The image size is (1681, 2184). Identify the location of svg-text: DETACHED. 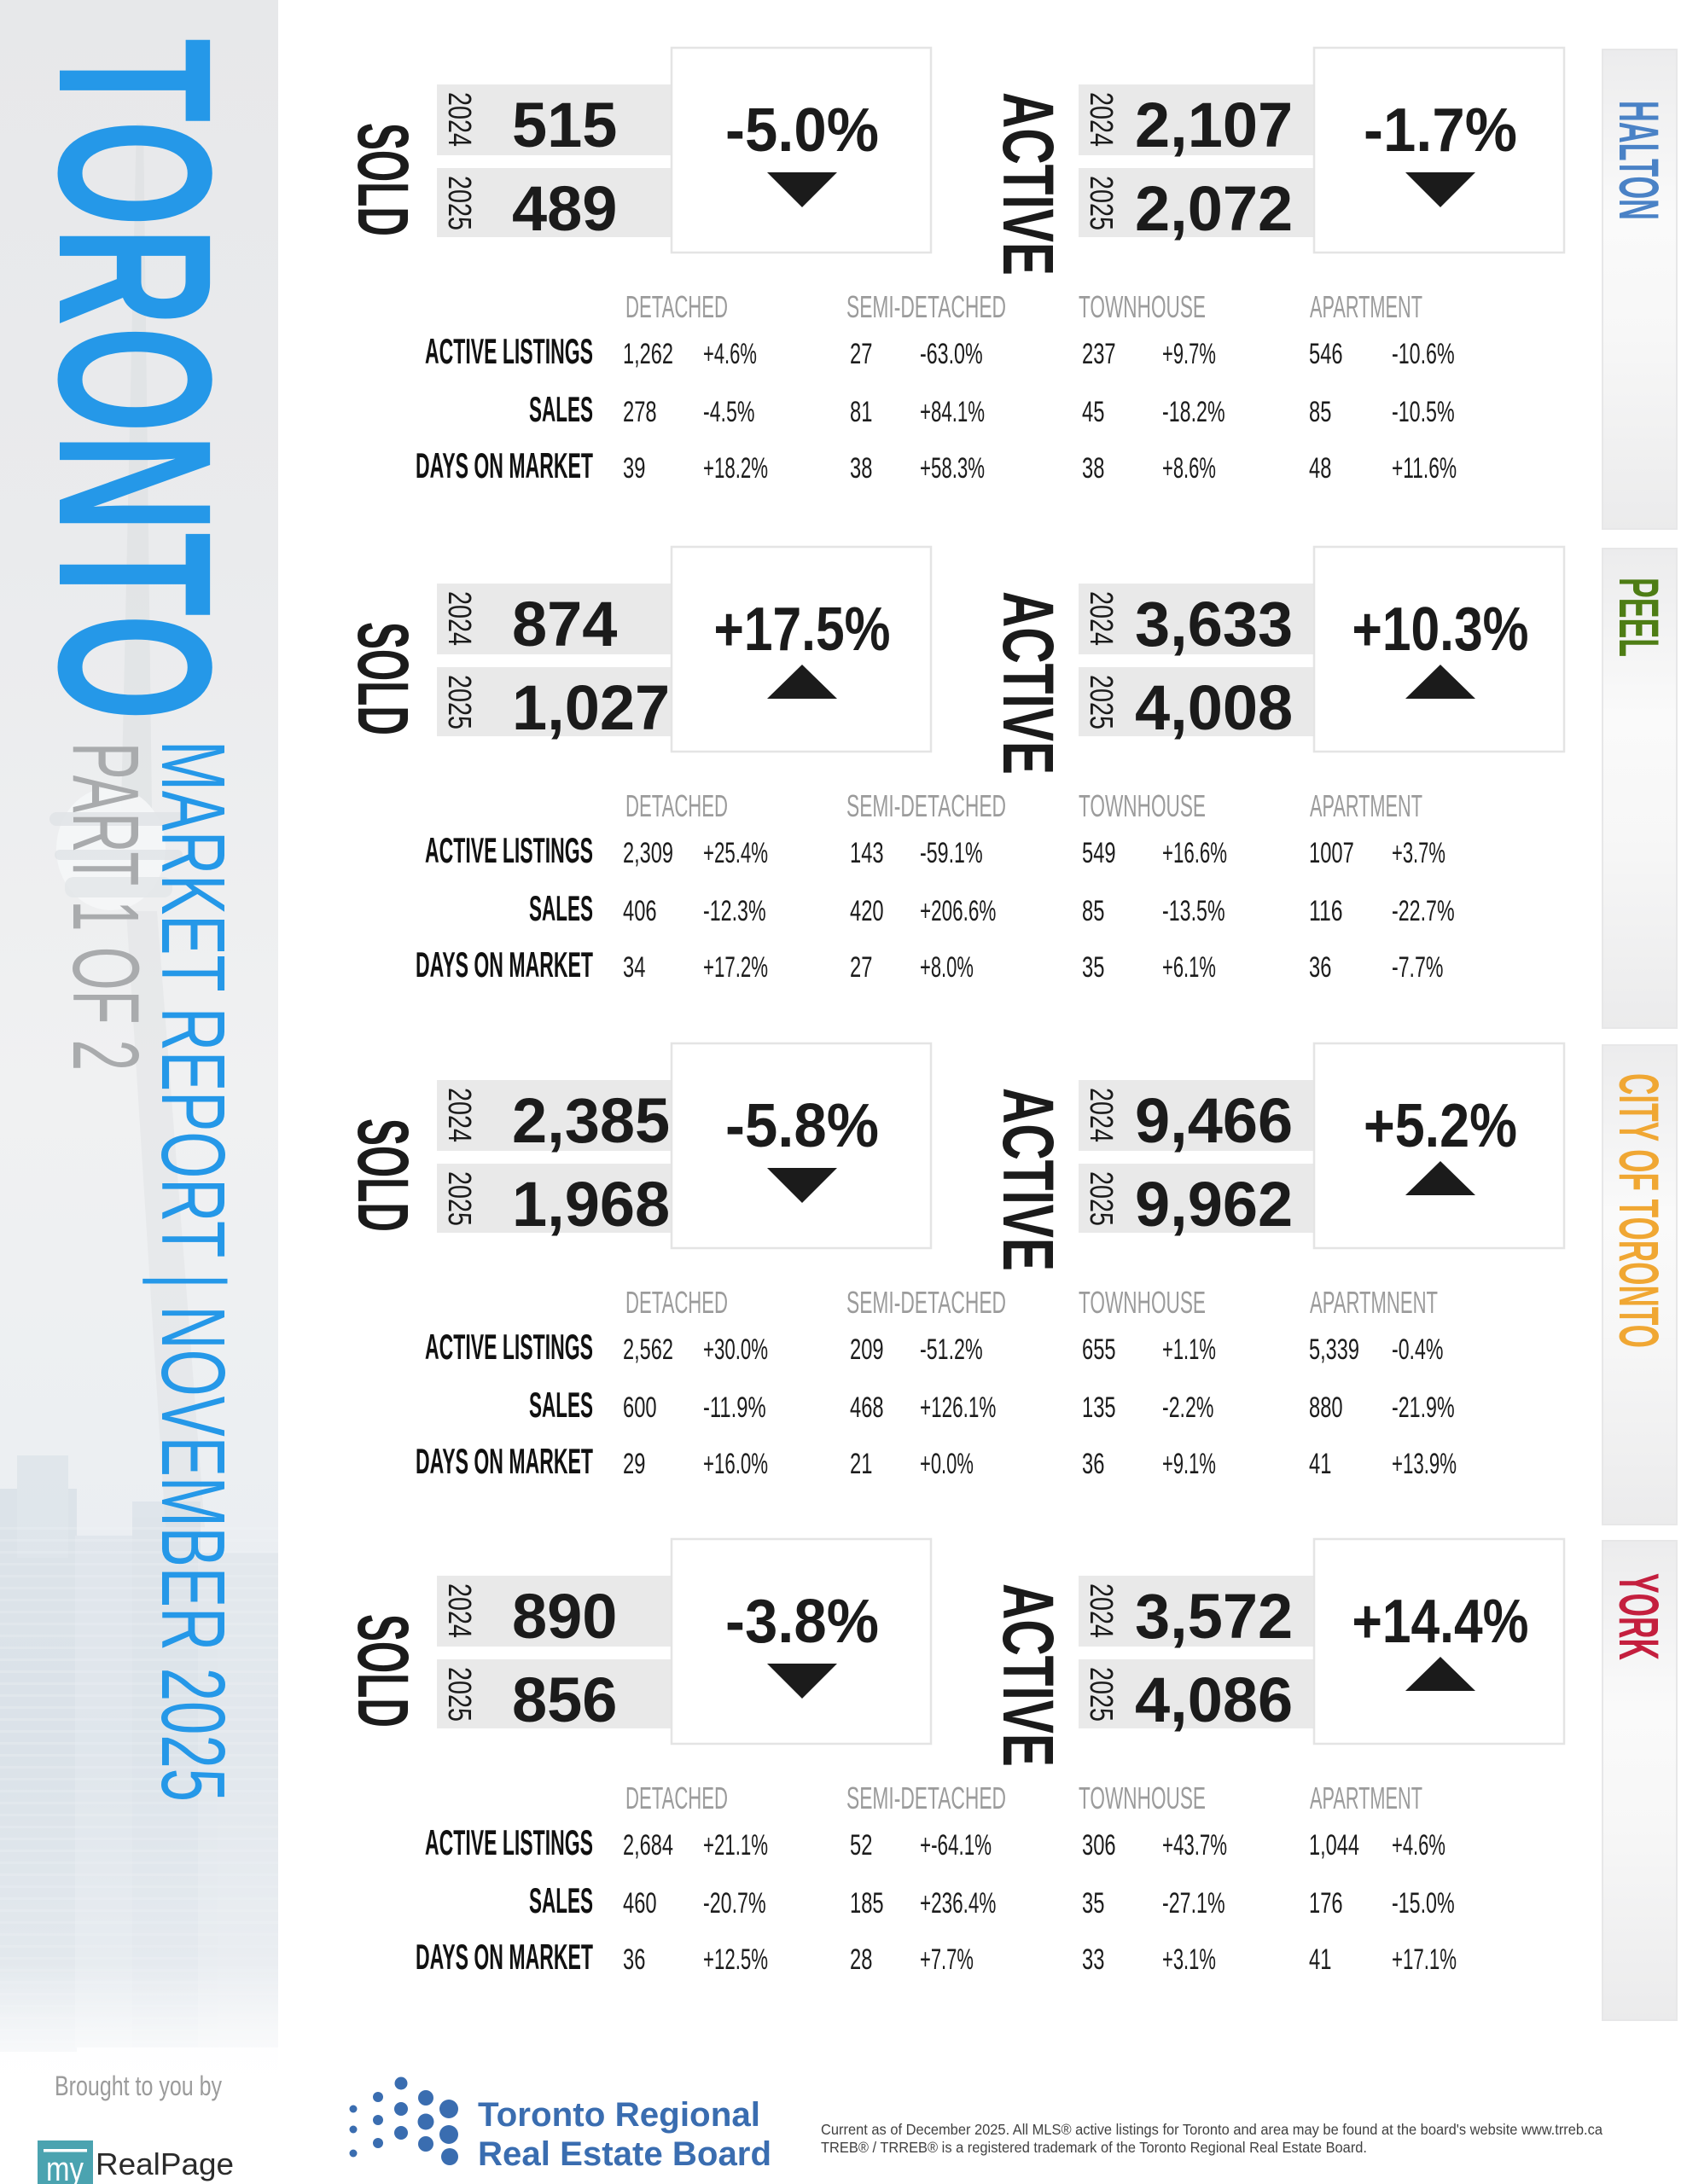
(677, 806).